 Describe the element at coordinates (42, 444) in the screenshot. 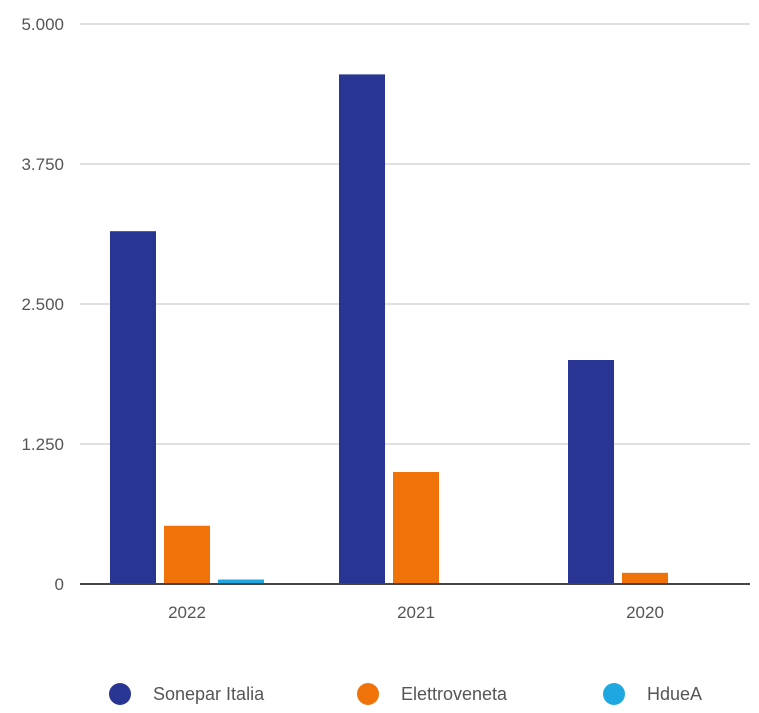

I see `y-tick-label: 1.250` at that location.